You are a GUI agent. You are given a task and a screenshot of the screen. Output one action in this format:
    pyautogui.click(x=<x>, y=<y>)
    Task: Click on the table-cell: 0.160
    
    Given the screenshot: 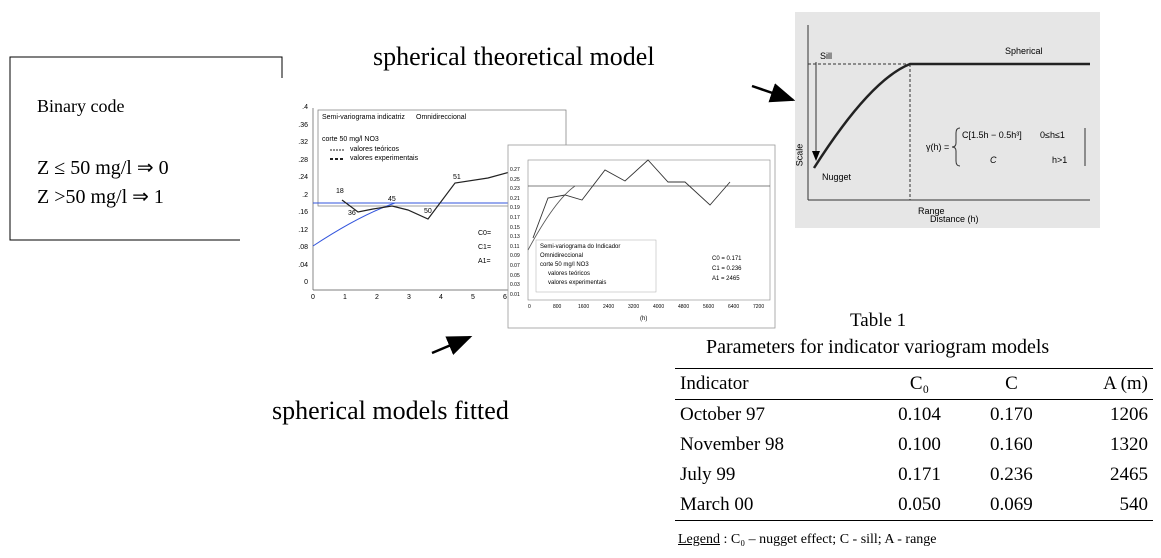 What is the action you would take?
    pyautogui.click(x=1011, y=444)
    